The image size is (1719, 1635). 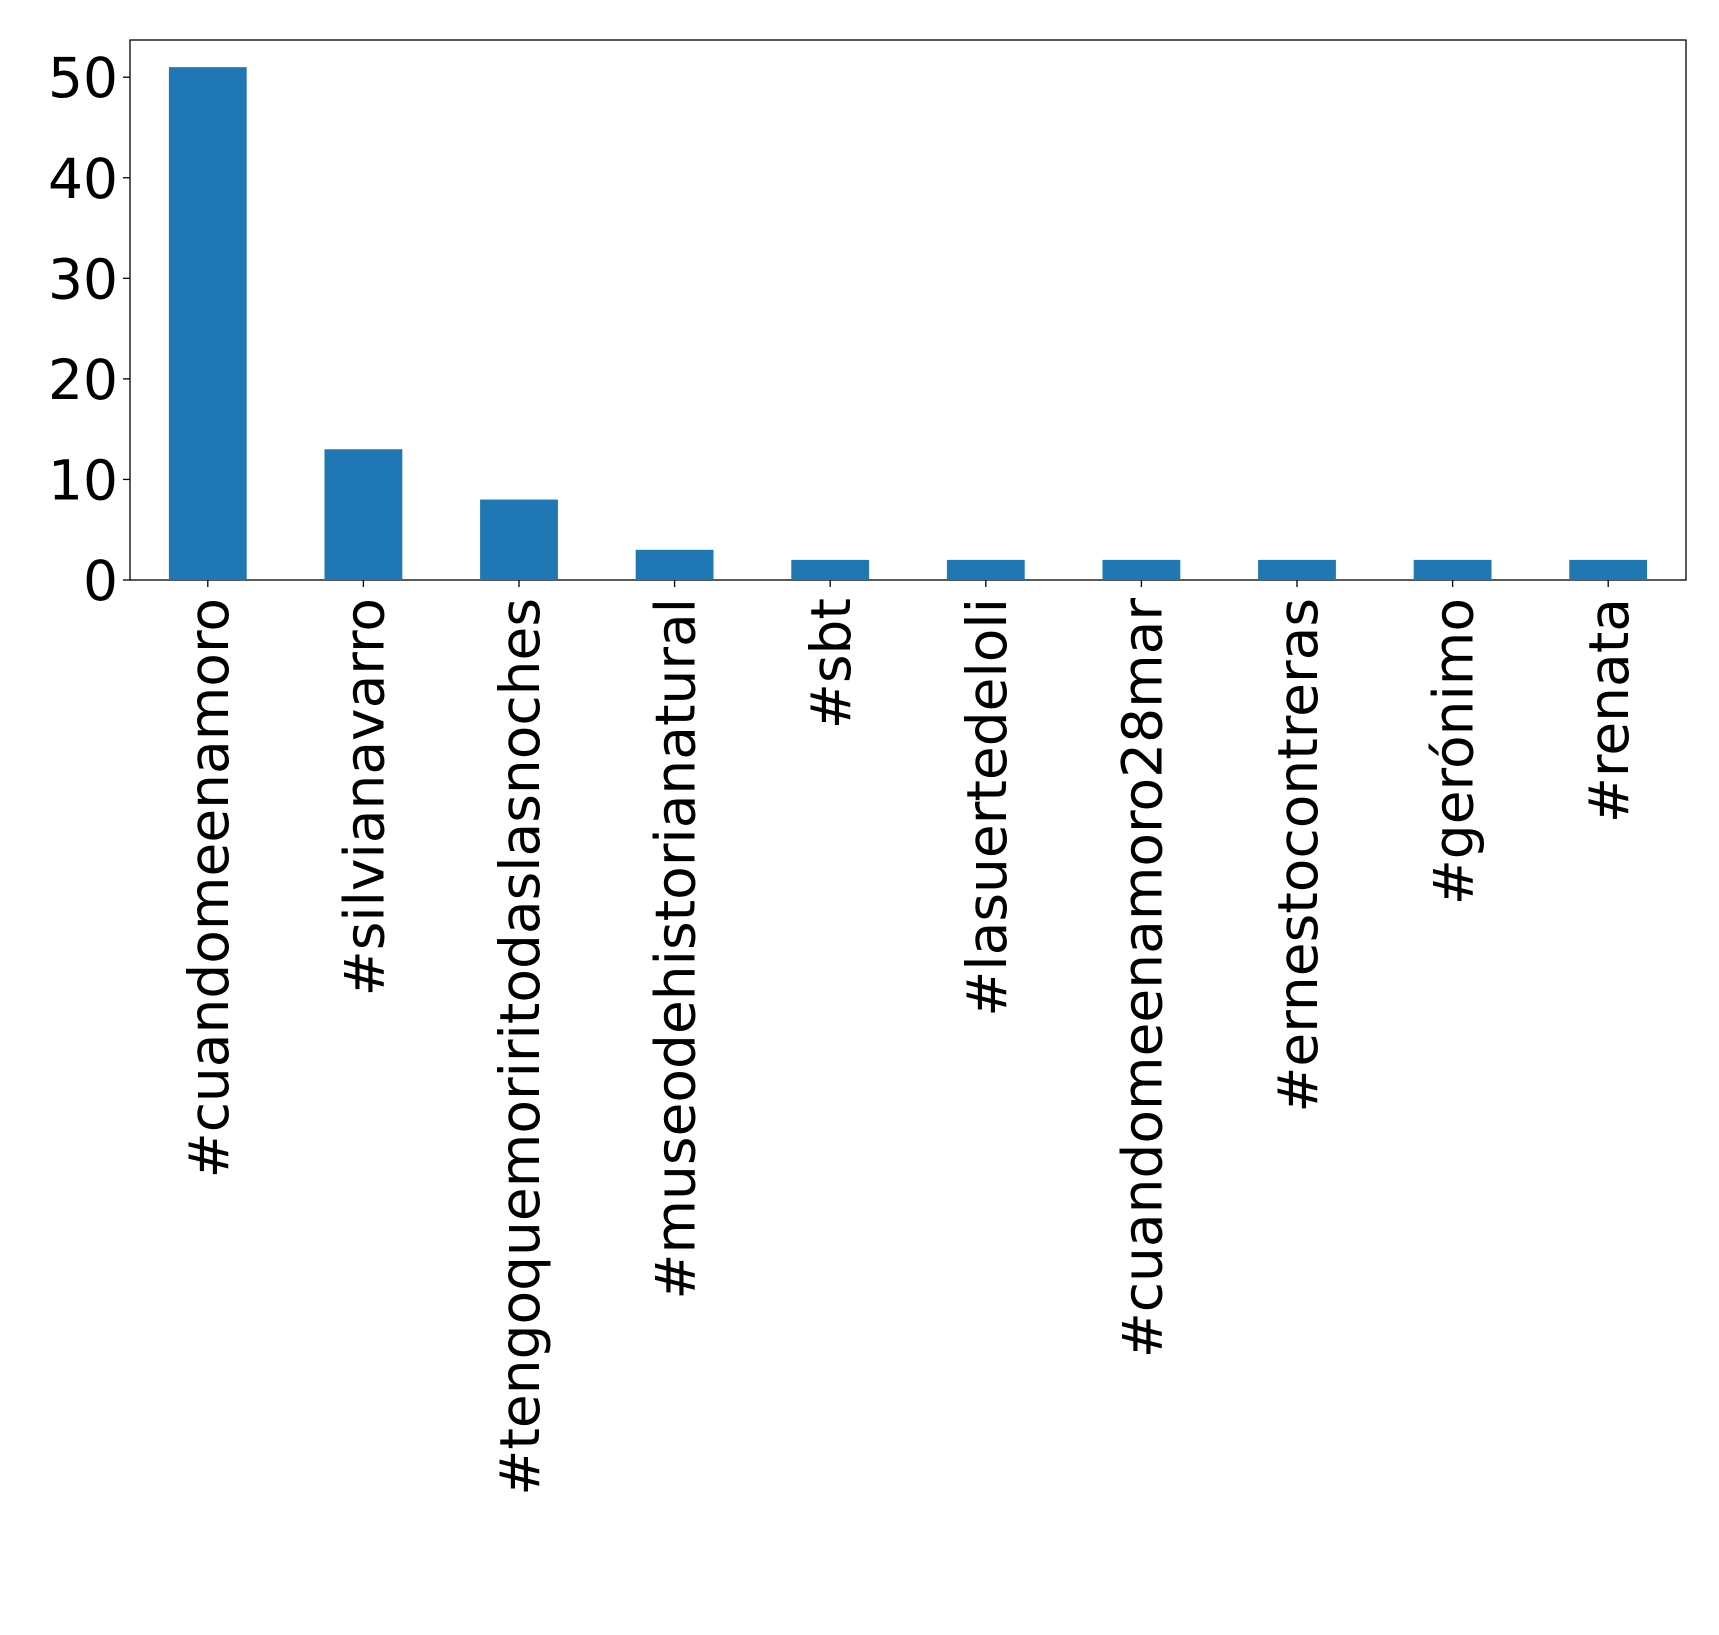 What do you see at coordinates (1454, 751) in the screenshot?
I see `x-tick-label: #gerónimo` at bounding box center [1454, 751].